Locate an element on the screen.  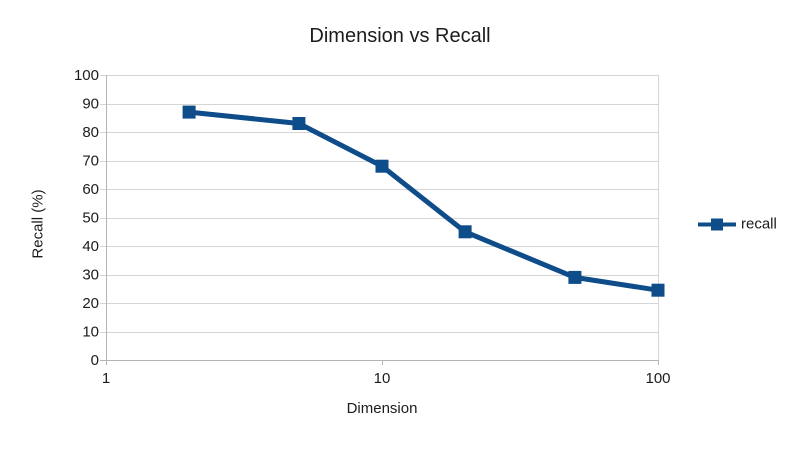
x-tick-label: 10 is located at coordinates (382, 378).